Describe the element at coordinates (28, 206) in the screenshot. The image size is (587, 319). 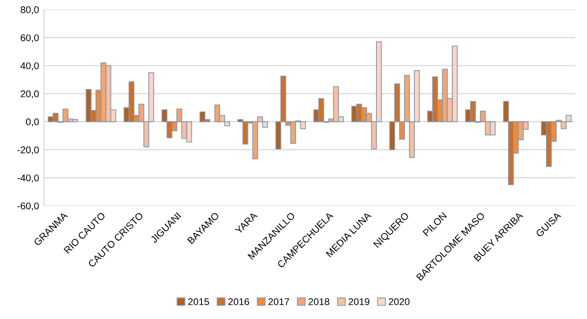
I see `y-tick-label: -60,0` at that location.